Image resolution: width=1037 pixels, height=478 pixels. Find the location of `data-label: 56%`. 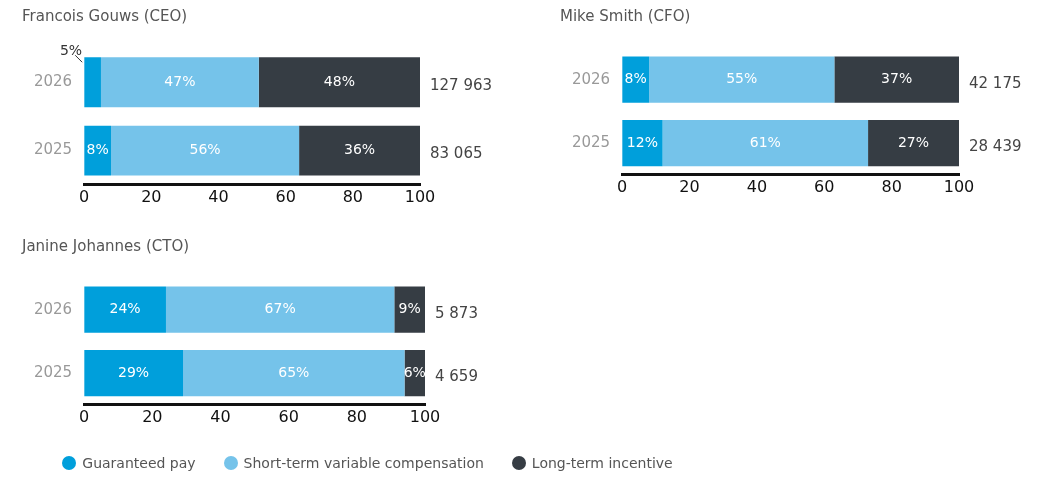

data-label: 56% is located at coordinates (205, 149).